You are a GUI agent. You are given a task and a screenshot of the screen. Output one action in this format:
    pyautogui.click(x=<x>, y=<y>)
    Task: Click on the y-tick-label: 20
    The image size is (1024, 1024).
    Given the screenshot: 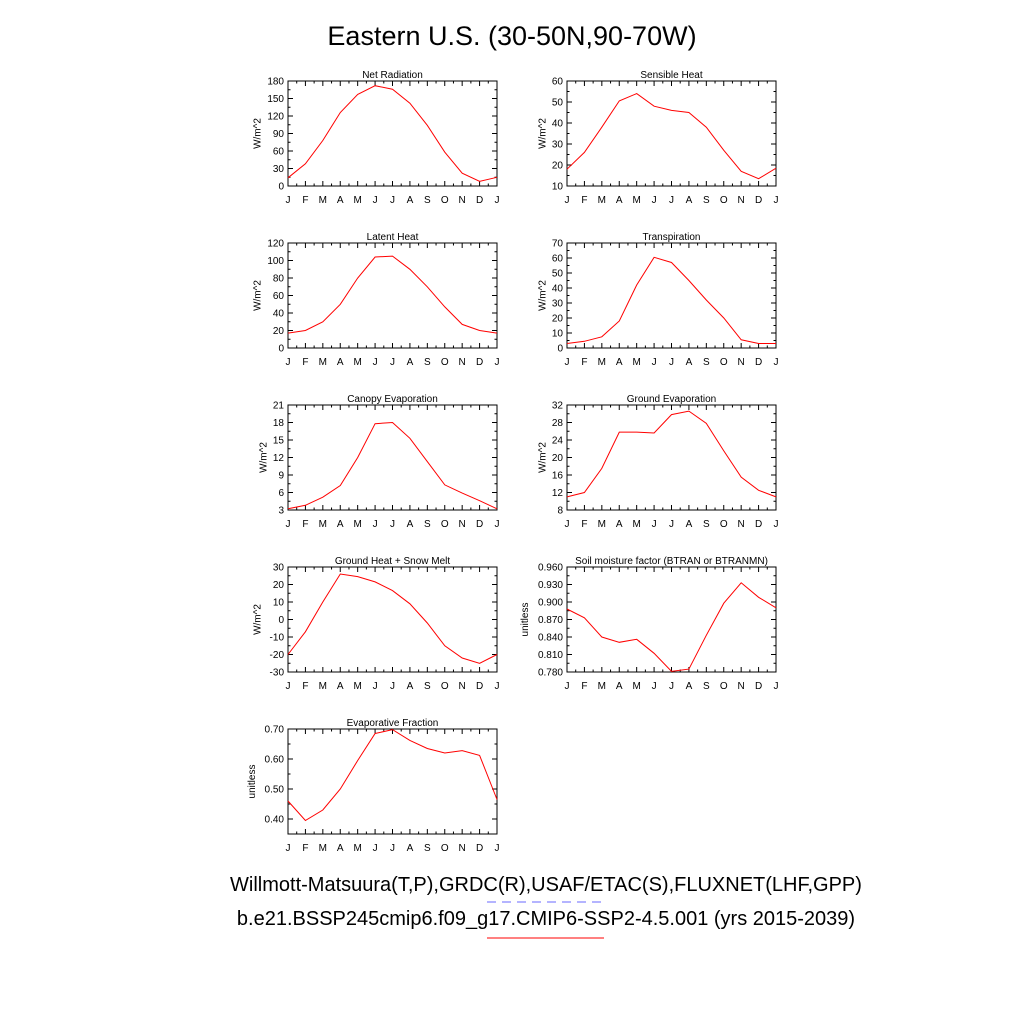 What is the action you would take?
    pyautogui.click(x=279, y=331)
    